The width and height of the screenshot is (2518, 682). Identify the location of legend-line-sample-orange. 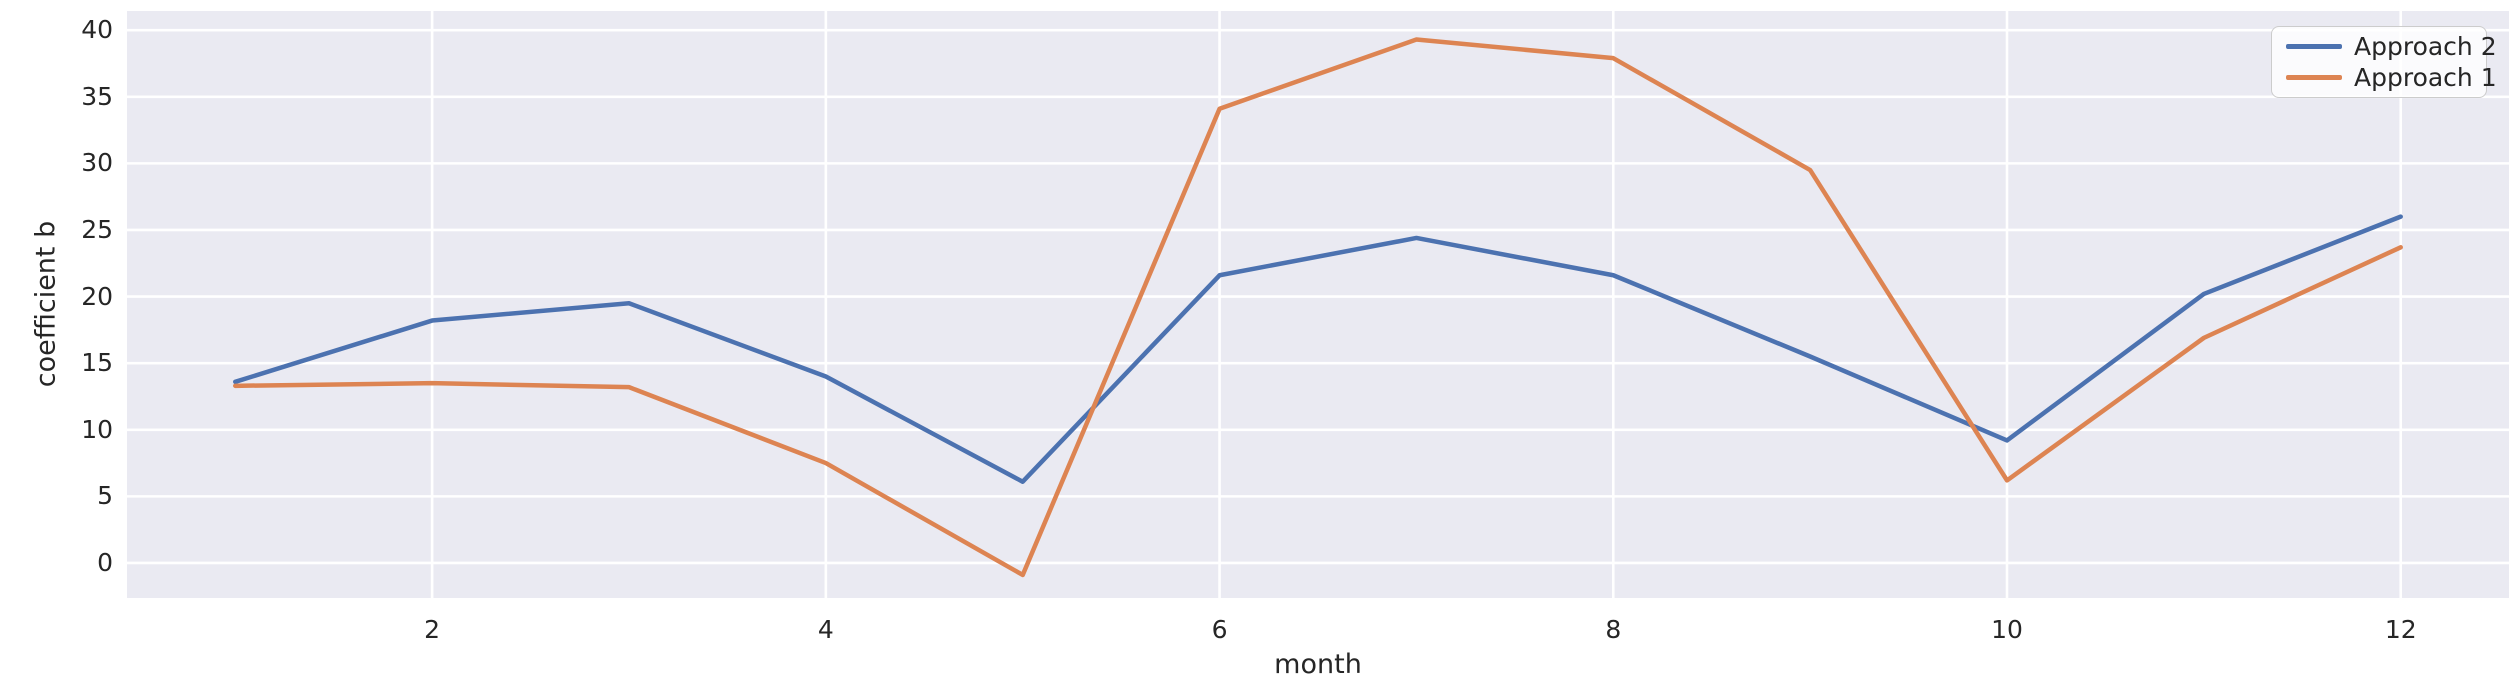
(2314, 77).